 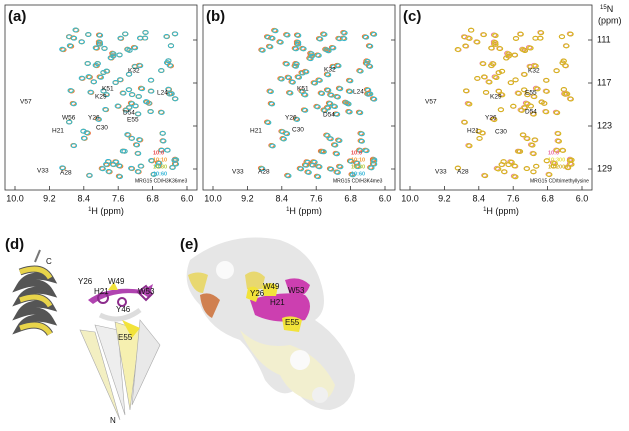 I want to click on residue-label: Y46, so click(x=123, y=309).